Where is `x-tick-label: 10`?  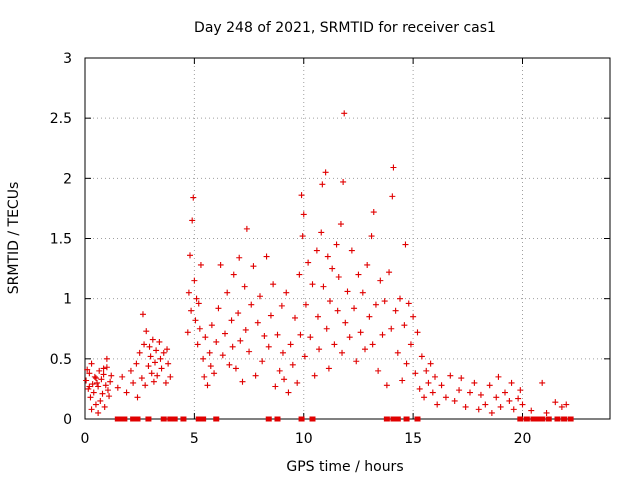 x-tick-label: 10 is located at coordinates (304, 439).